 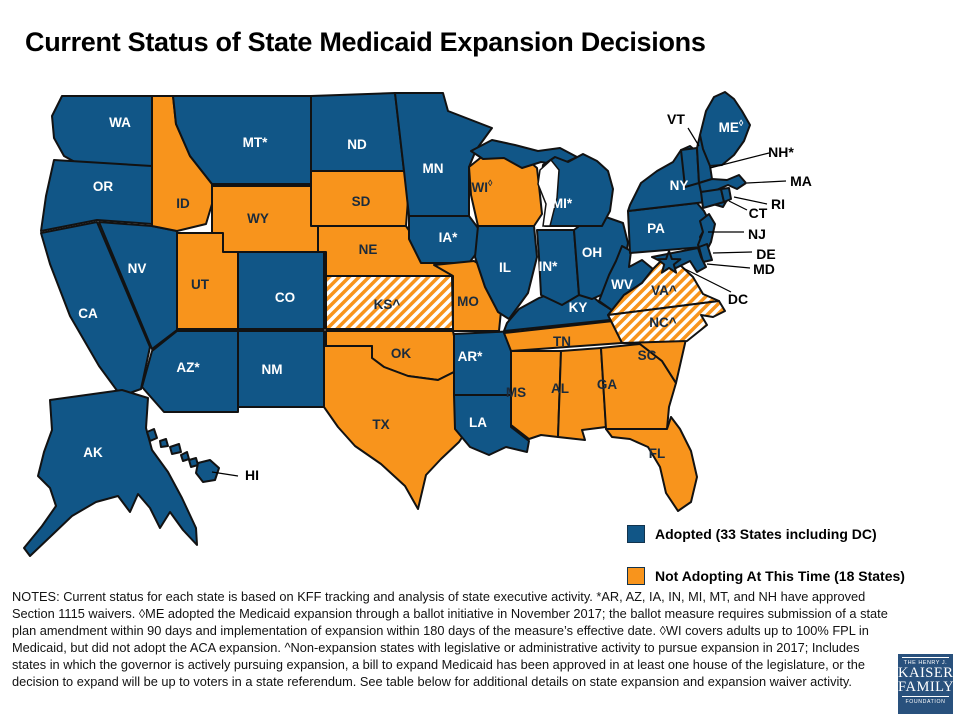 What do you see at coordinates (255, 142) in the screenshot?
I see `state-label-mt: MT*` at bounding box center [255, 142].